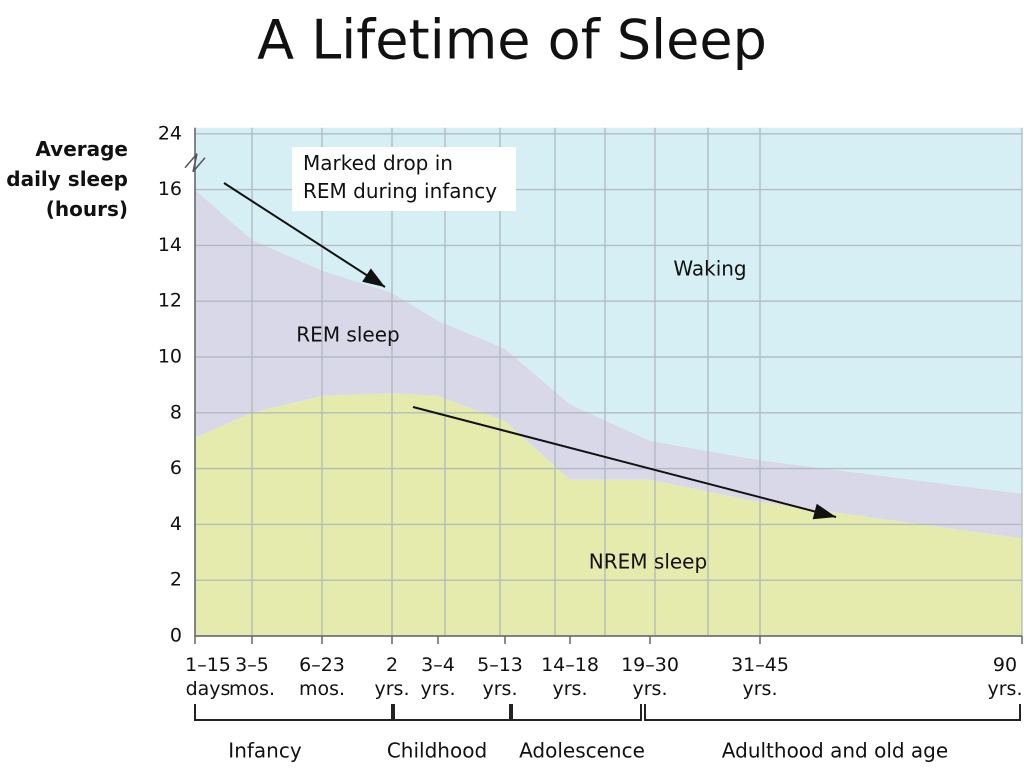 Image resolution: width=1024 pixels, height=768 pixels. I want to click on group-label: Childhood, so click(437, 751).